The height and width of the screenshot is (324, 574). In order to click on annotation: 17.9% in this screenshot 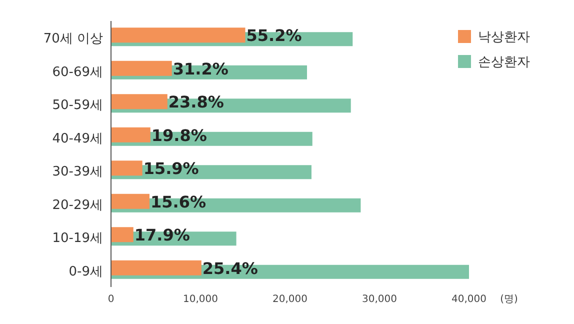, I will do `click(162, 235)`.